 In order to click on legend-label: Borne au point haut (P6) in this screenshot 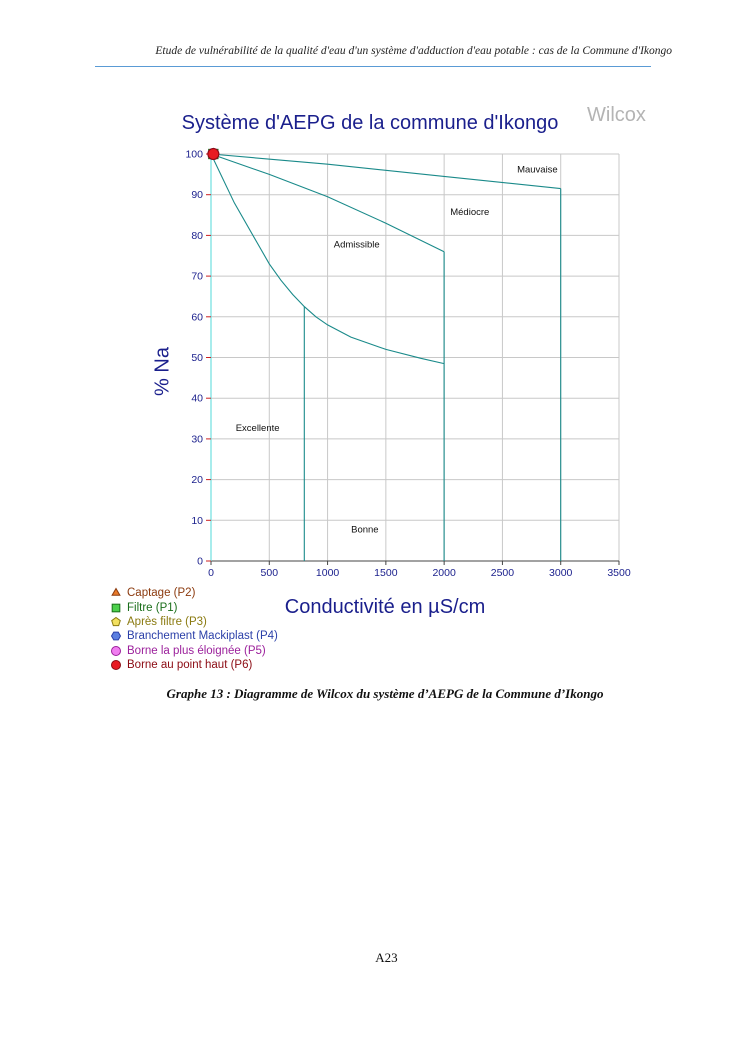, I will do `click(190, 665)`.